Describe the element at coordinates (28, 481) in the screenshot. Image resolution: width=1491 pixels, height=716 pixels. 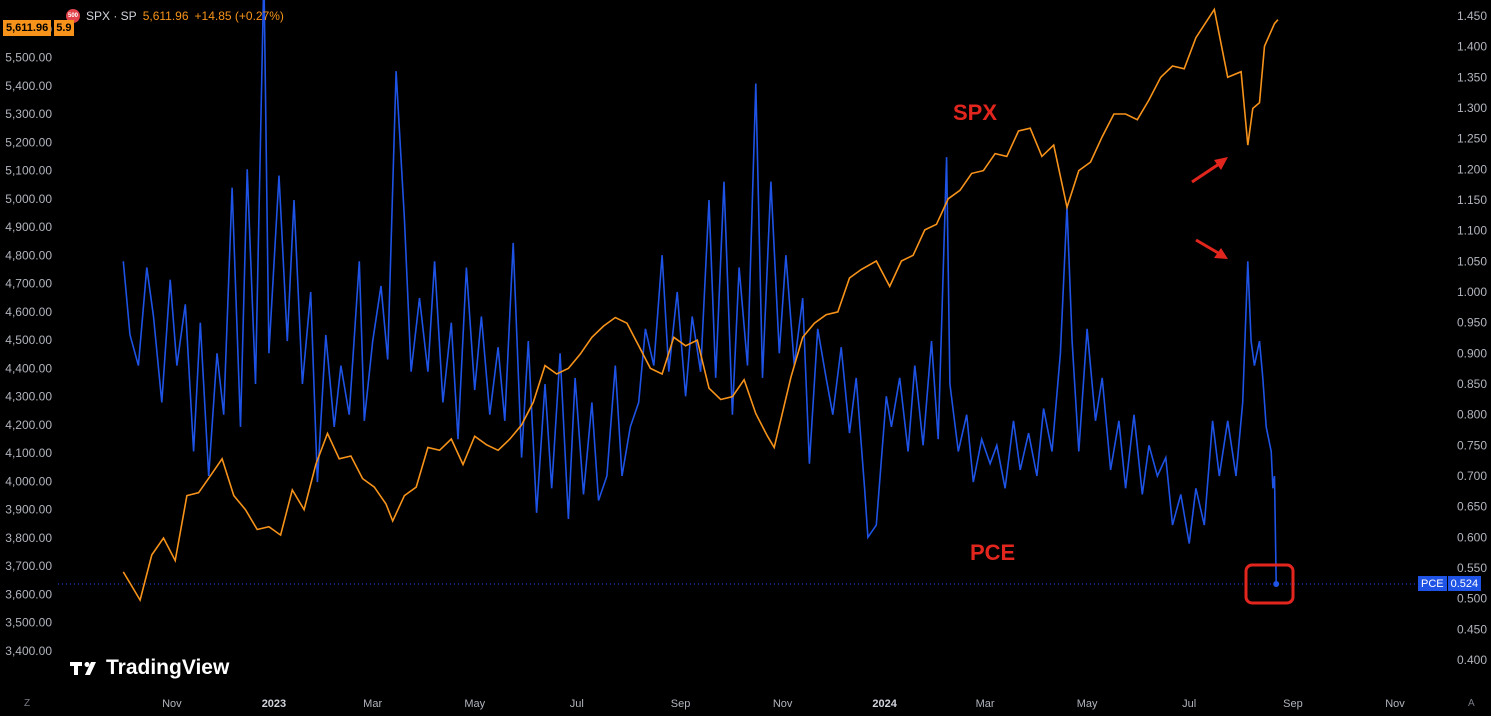
I see `left-axis-tick: 4,000.00` at that location.